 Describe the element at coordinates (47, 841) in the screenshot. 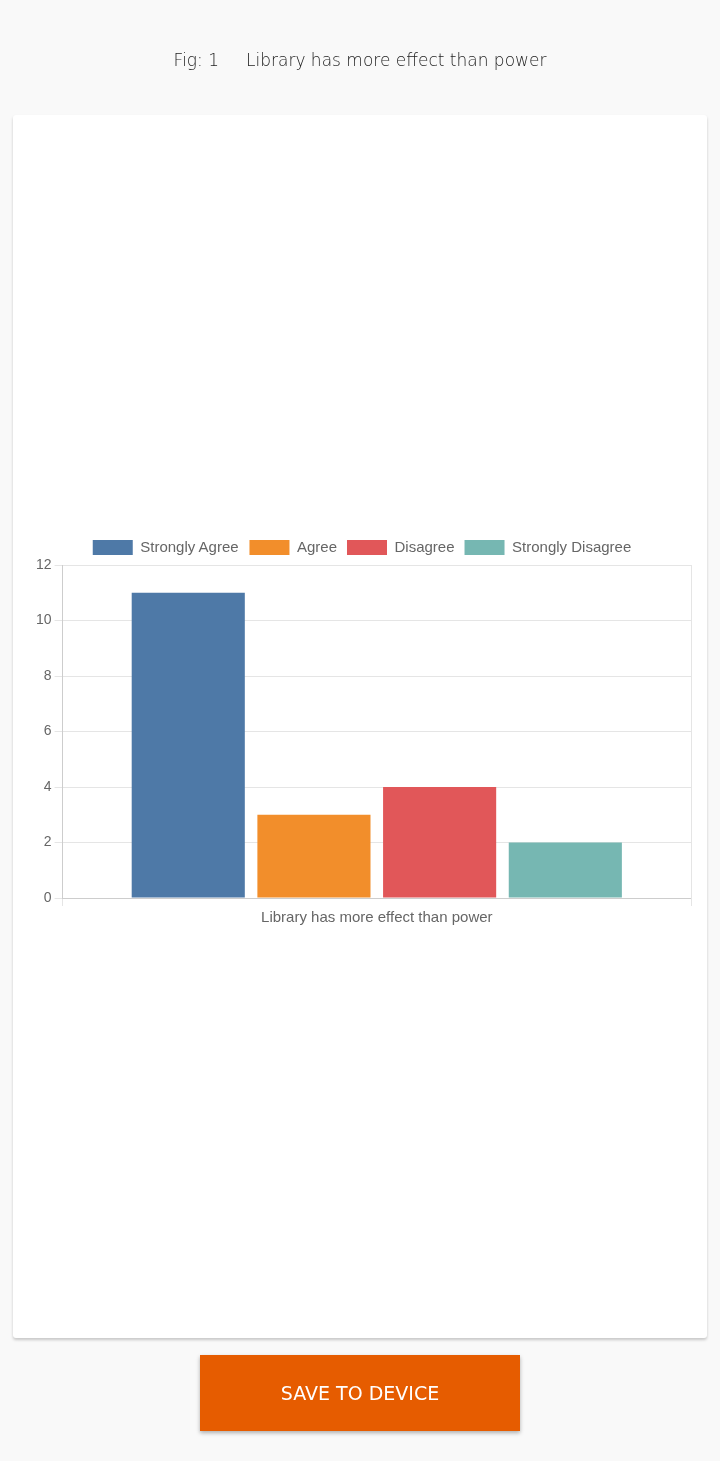

I see `y-tick-label: 2` at that location.